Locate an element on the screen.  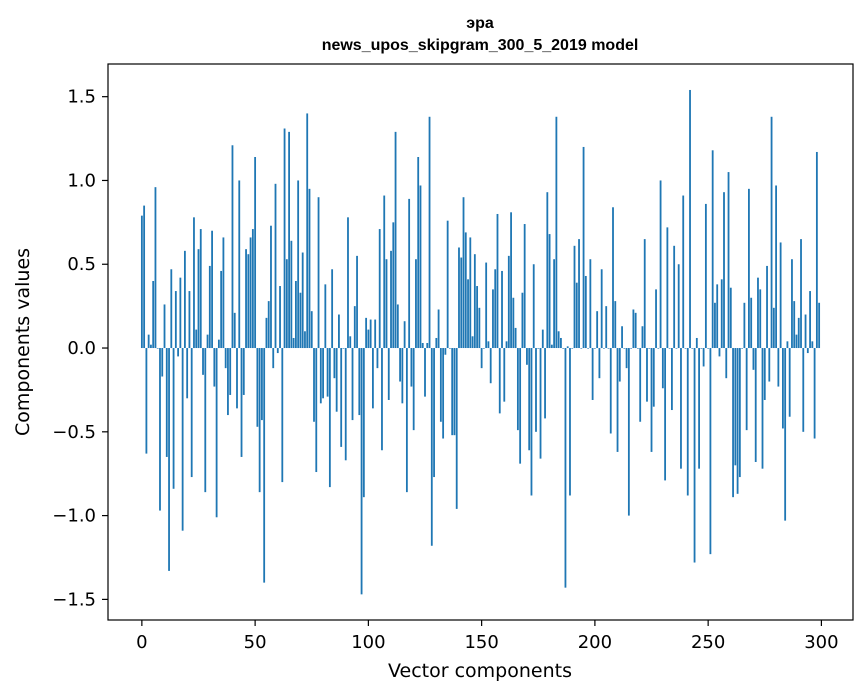
x-tick-label: 300 is located at coordinates (821, 642).